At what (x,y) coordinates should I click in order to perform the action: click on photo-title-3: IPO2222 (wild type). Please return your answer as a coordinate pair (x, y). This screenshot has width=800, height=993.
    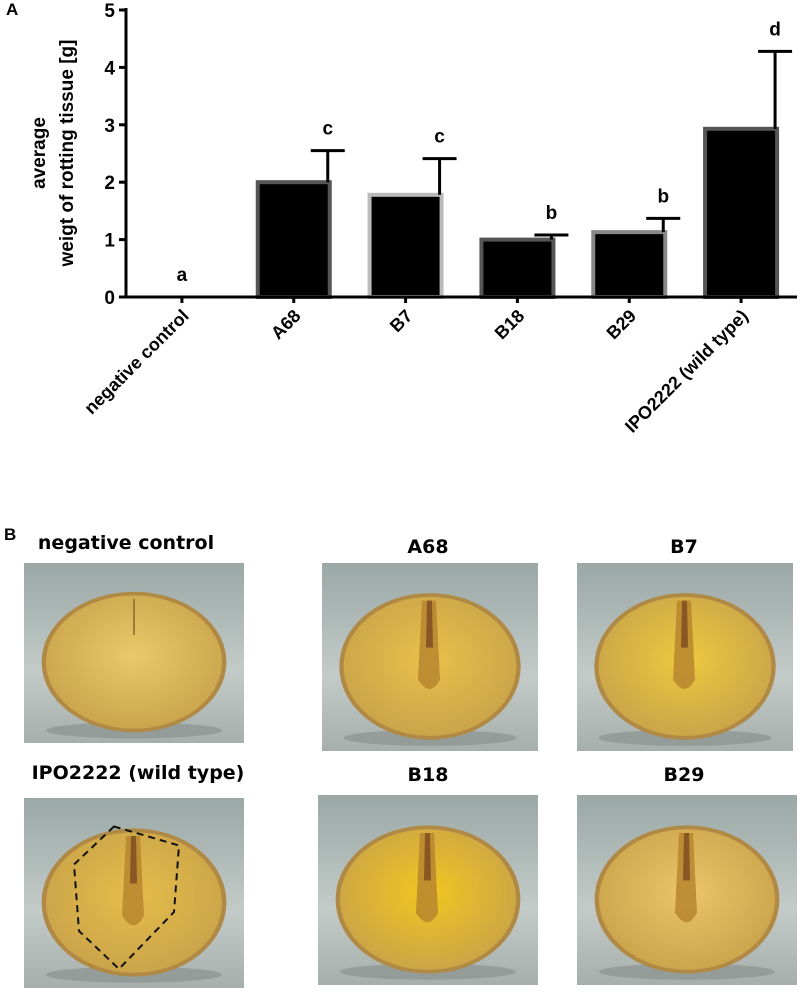
    Looking at the image, I should click on (138, 773).